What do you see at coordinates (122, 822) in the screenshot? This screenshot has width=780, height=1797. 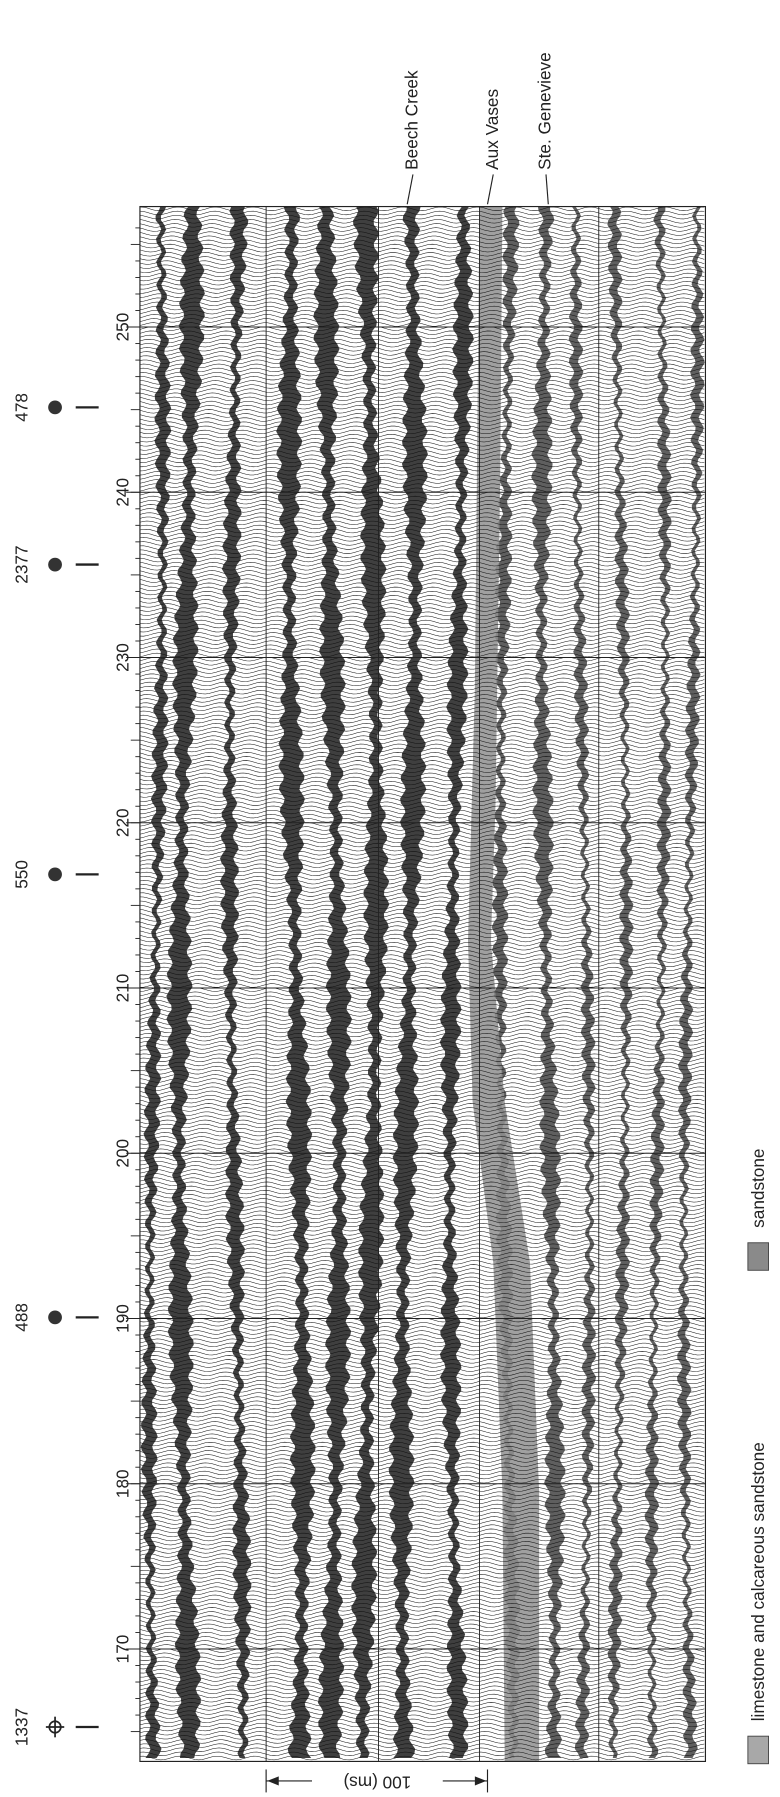 I see `trace-tick-label: 220` at bounding box center [122, 822].